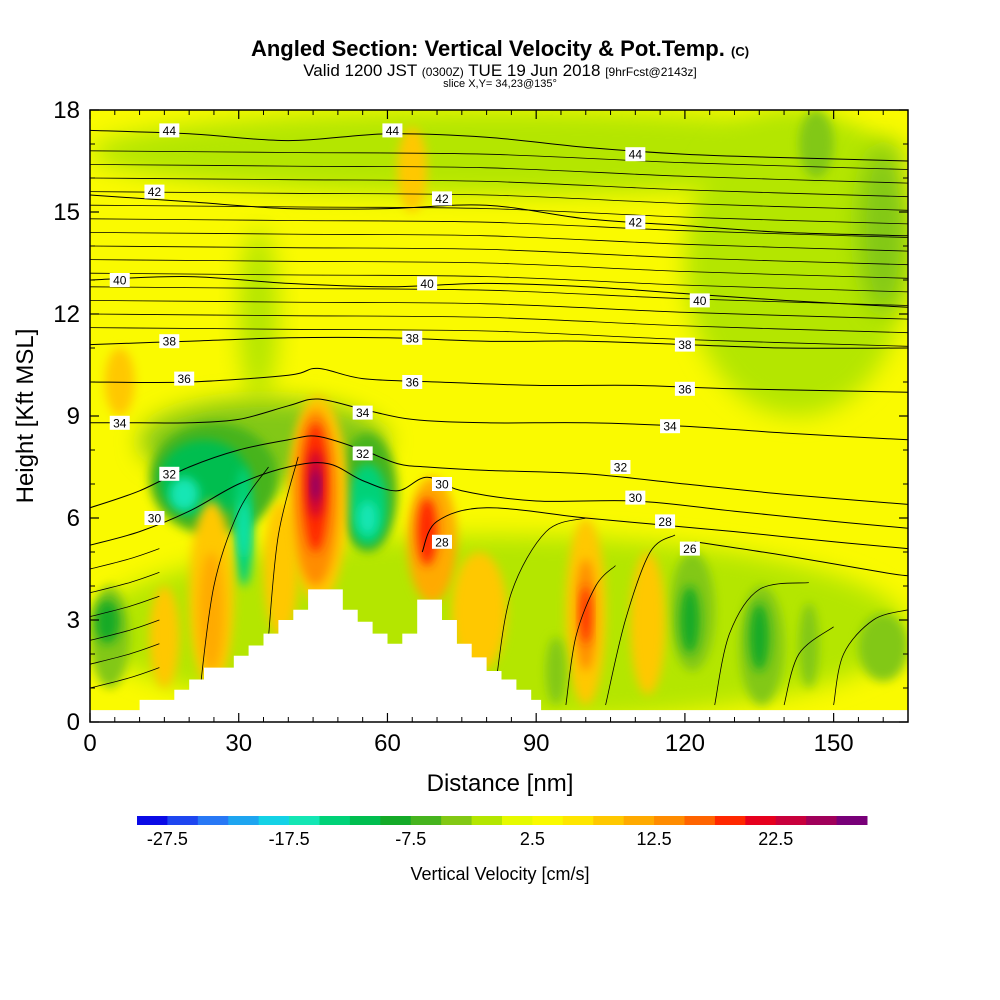 The height and width of the screenshot is (1000, 1000). I want to click on x-tick-label: 120, so click(685, 743).